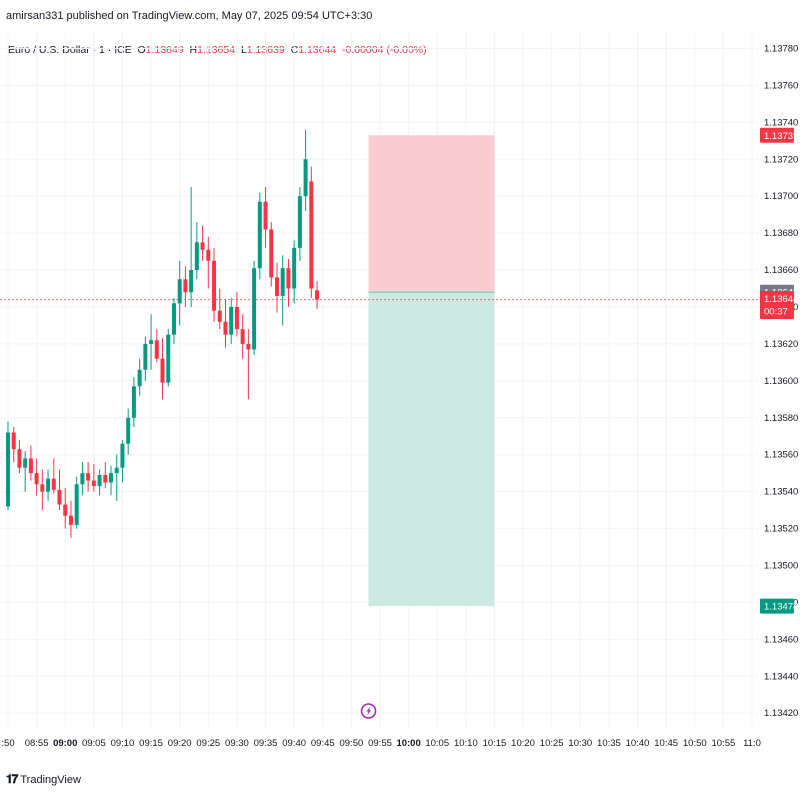  I want to click on x-tick-label: 11:0, so click(752, 743).